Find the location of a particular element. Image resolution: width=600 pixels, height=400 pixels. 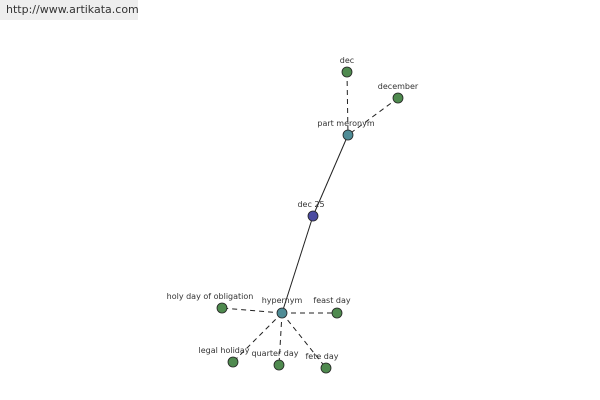

node-label: dec is located at coordinates (347, 60).